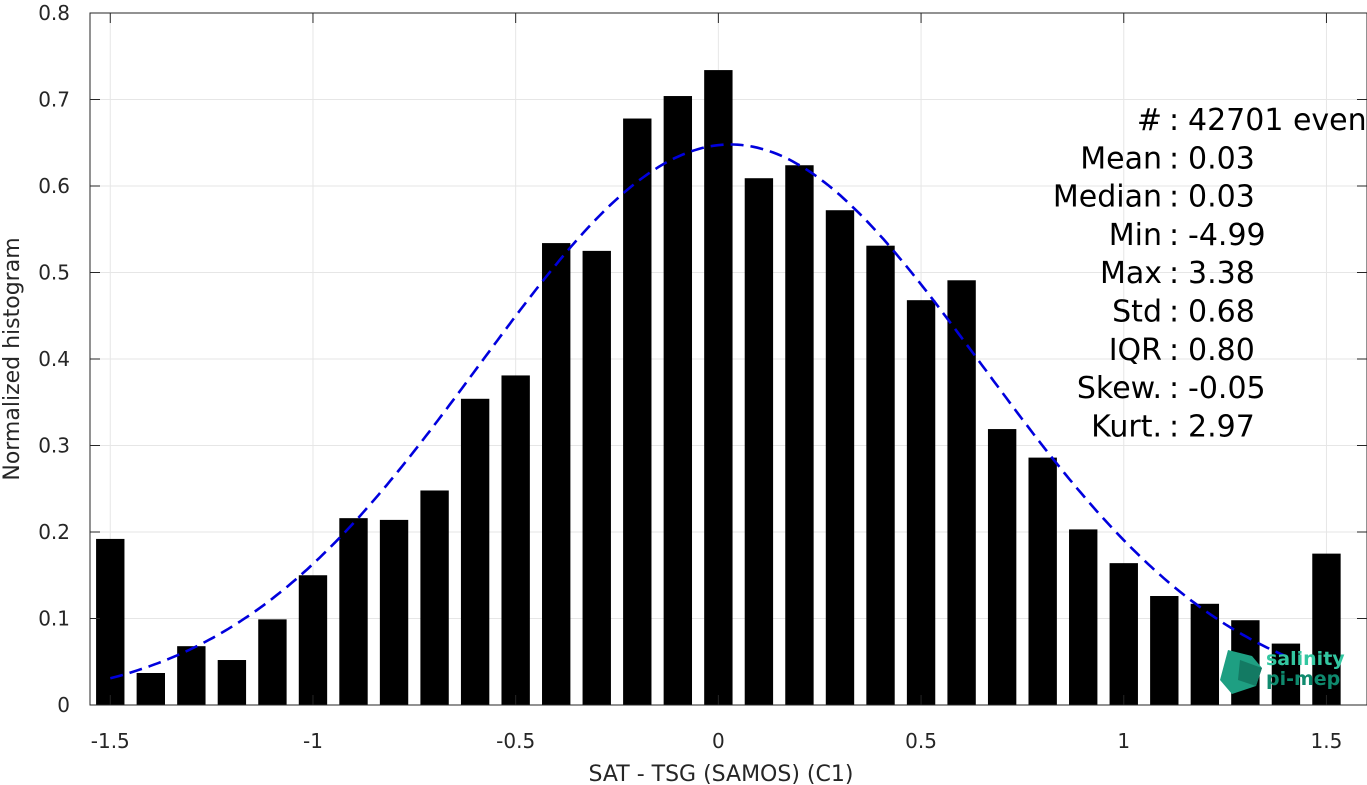  Describe the element at coordinates (1277, 120) in the screenshot. I see `stat-value: 42701 events` at that location.